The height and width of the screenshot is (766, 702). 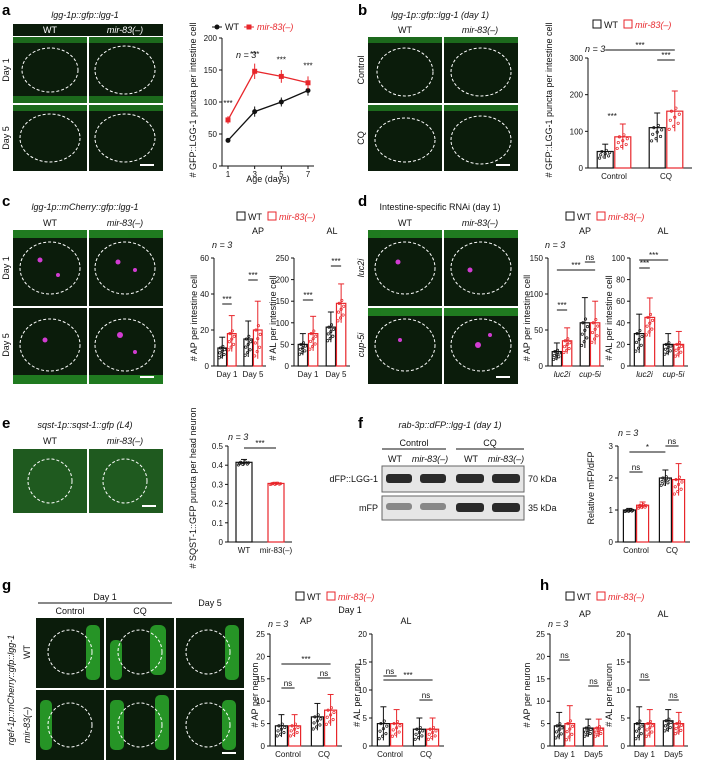 I want to click on b-ylabel: # GFP::LGG-1 puncta per intestine cell, so click(x=549, y=99).